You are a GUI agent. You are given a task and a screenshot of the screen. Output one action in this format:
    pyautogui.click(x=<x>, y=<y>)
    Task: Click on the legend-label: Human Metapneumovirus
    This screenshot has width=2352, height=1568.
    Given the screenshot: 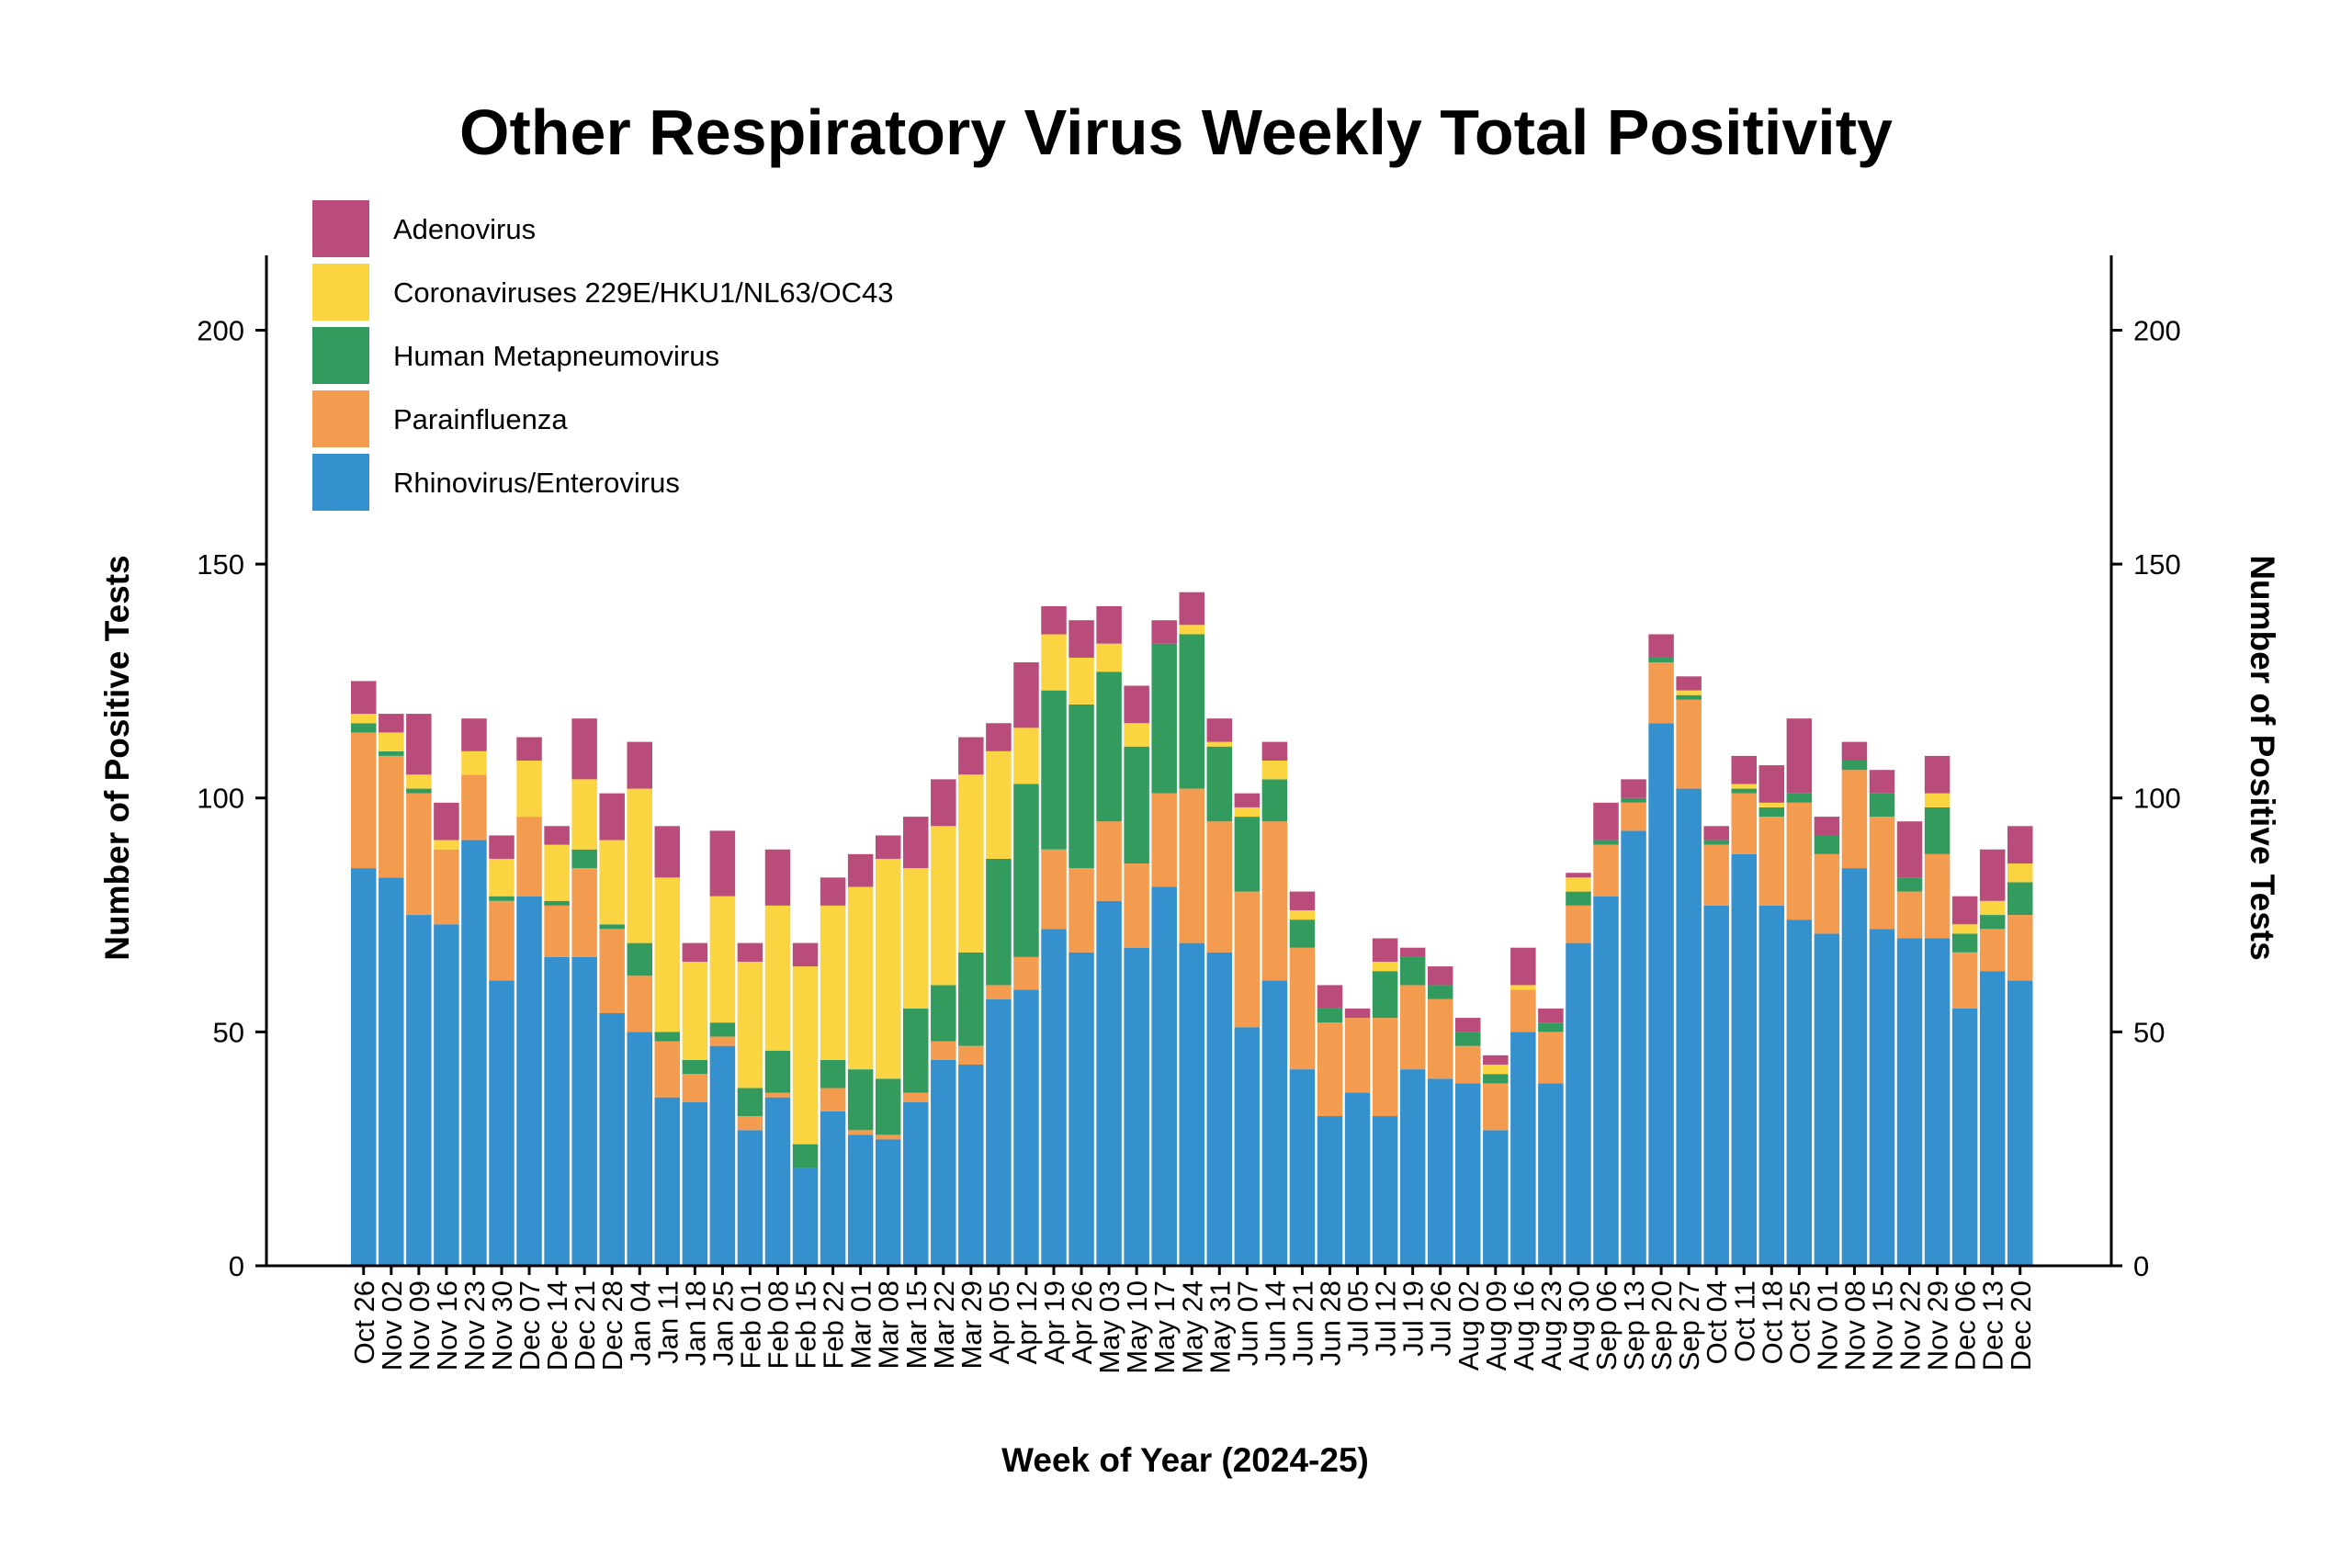 What is the action you would take?
    pyautogui.click(x=556, y=356)
    